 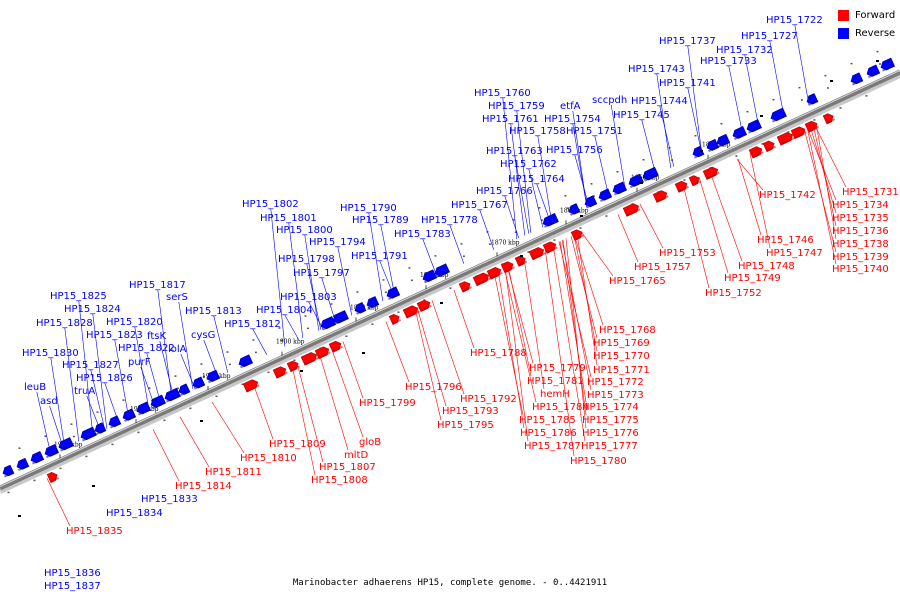 I want to click on gene-label-forward: gloB, so click(x=370, y=442).